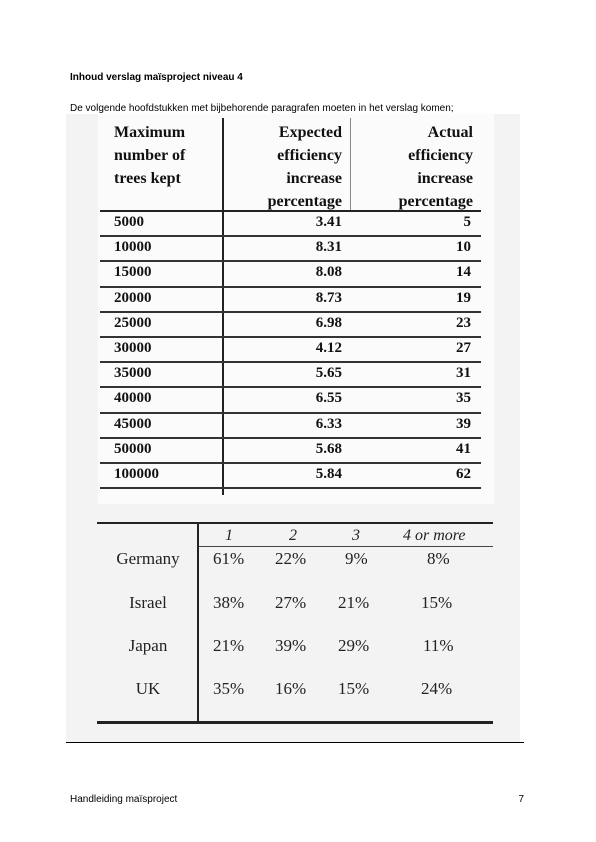 The width and height of the screenshot is (596, 842). I want to click on table-rule-bottom, so click(295, 722).